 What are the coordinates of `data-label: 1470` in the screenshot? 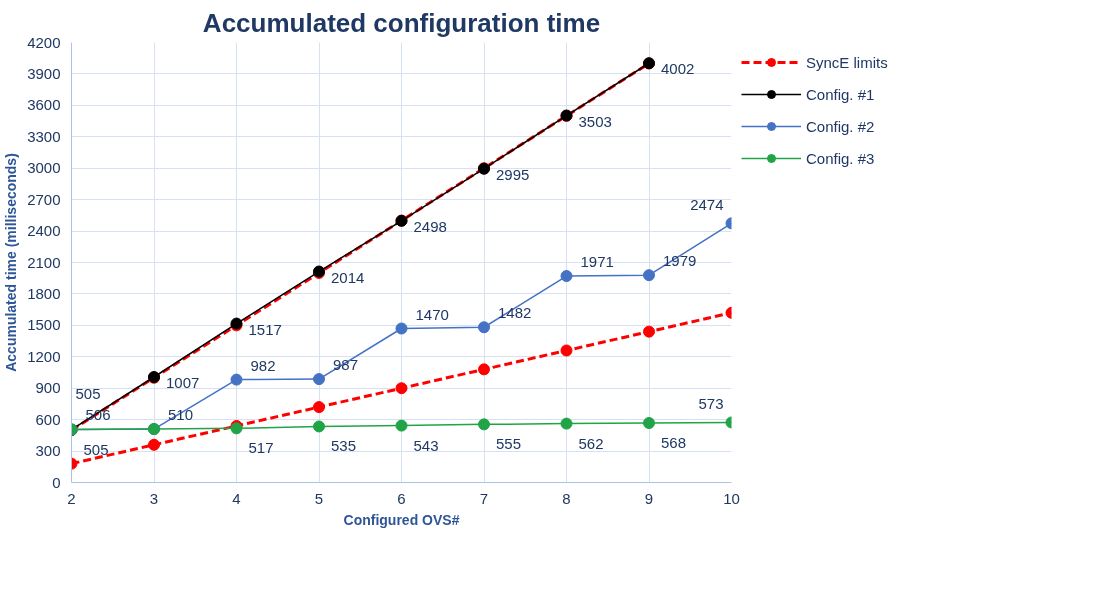 It's located at (432, 314).